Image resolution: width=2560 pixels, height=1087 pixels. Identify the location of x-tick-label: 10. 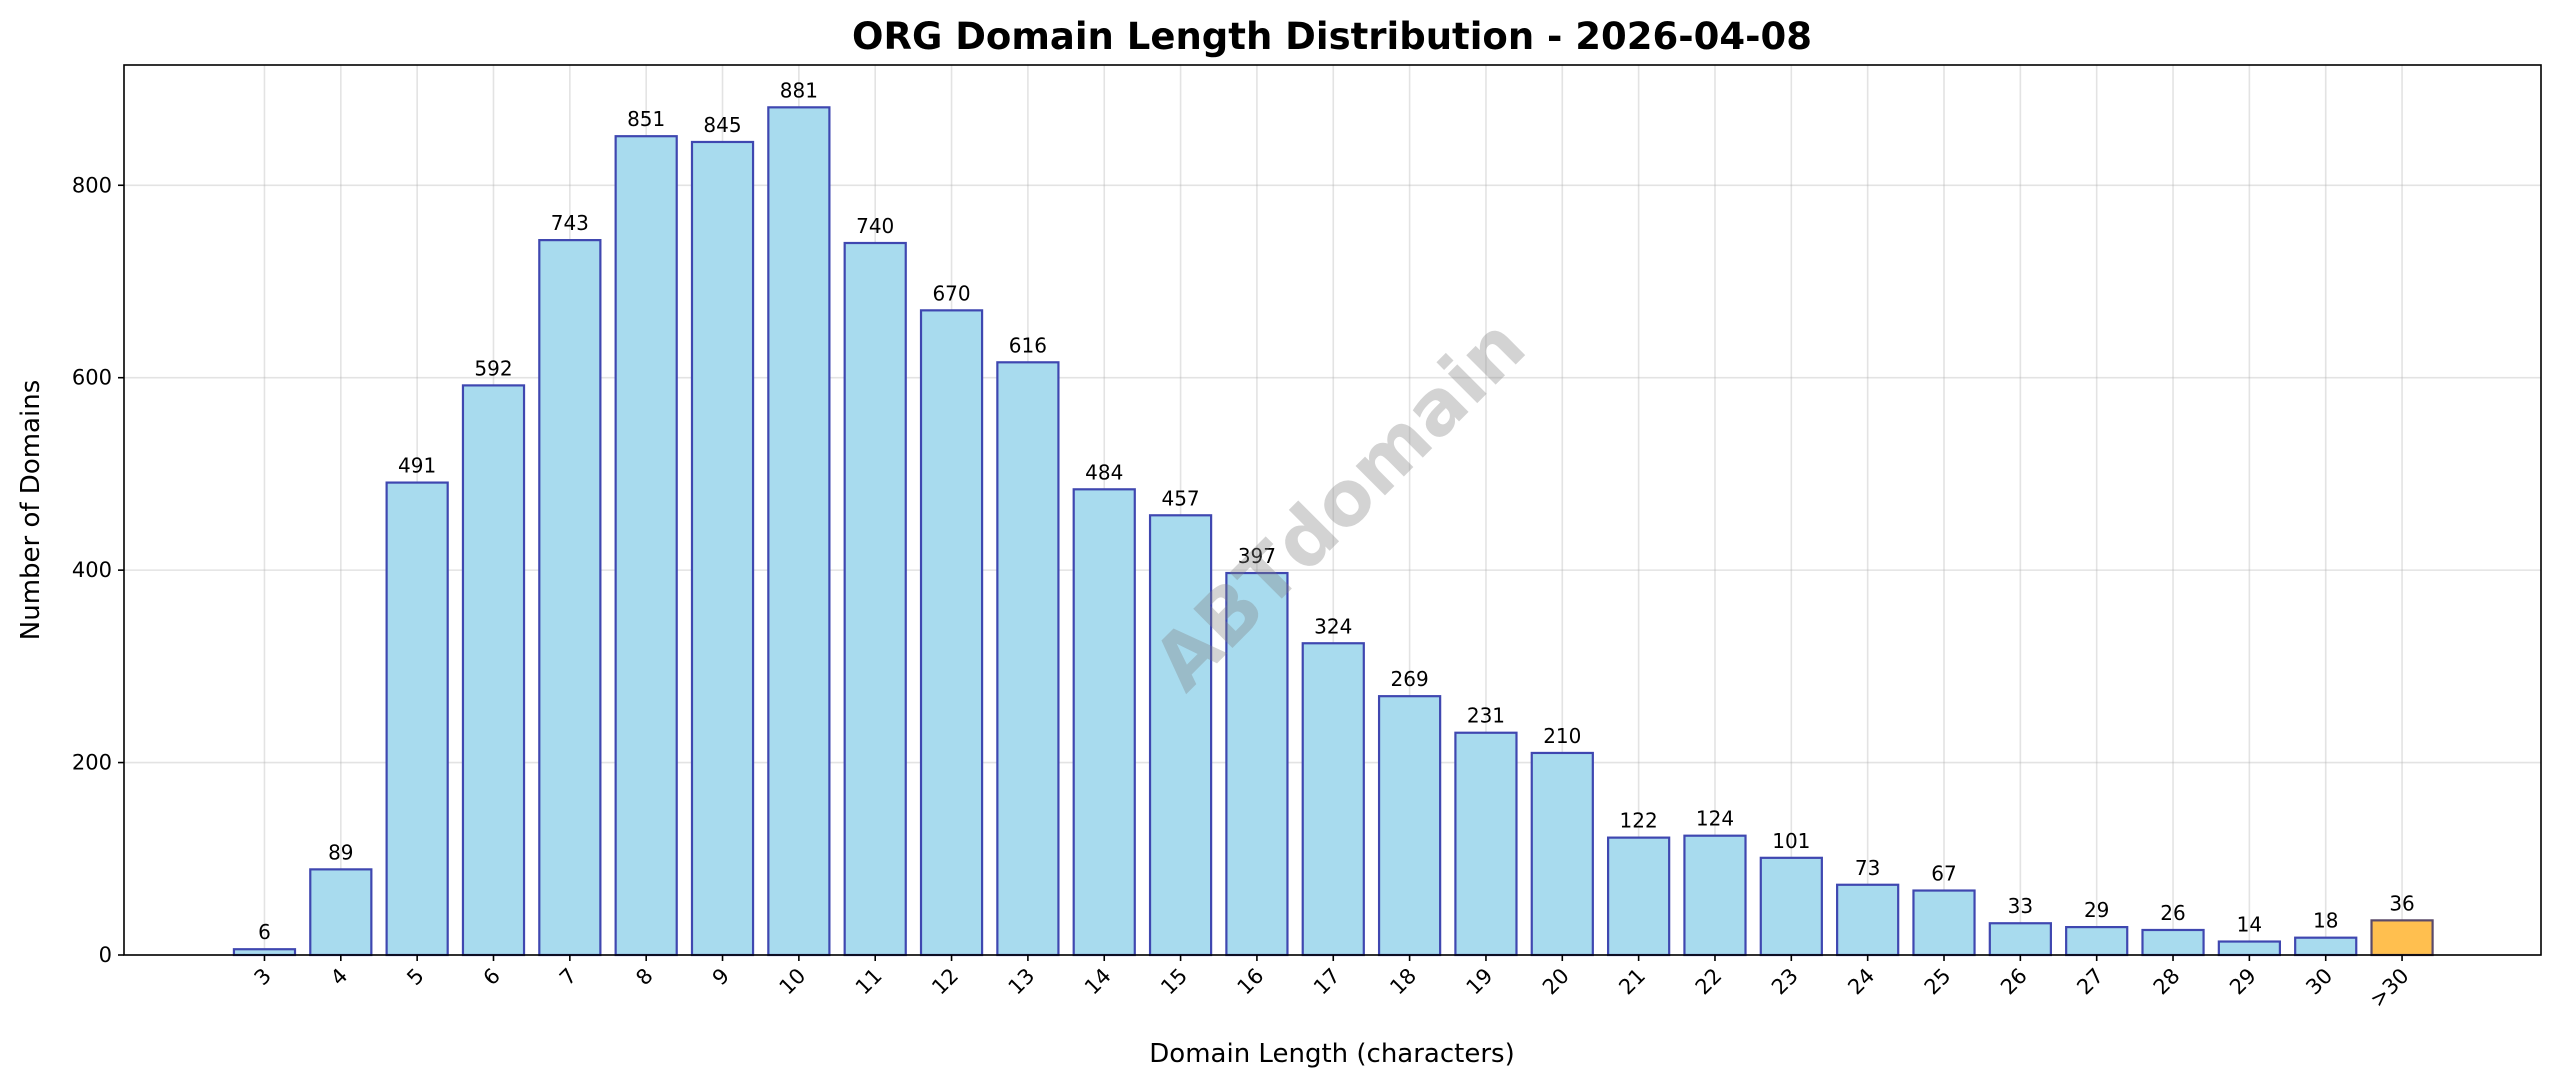
(793, 982).